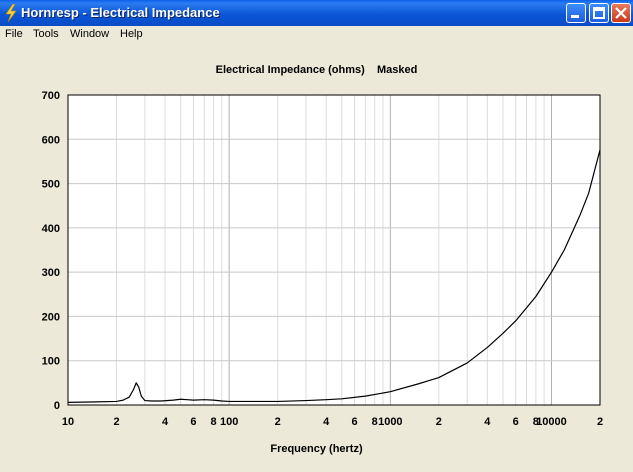 The height and width of the screenshot is (472, 633). I want to click on maximize-icon, so click(599, 13).